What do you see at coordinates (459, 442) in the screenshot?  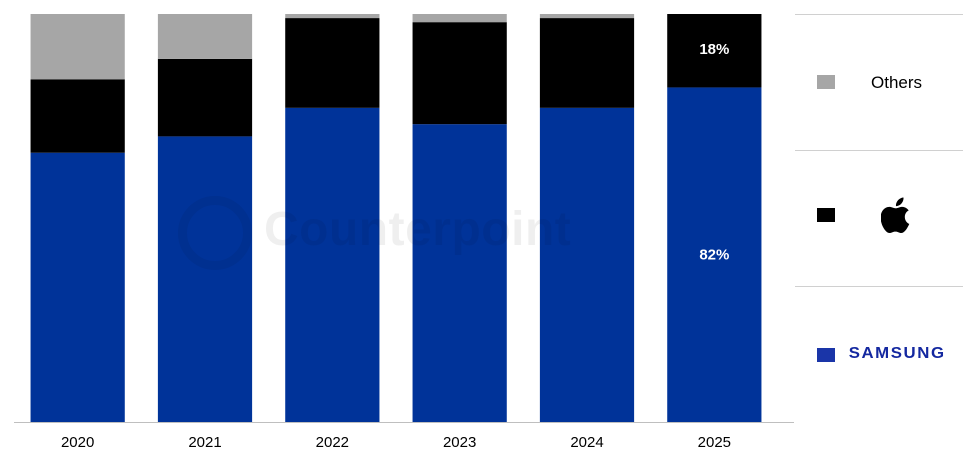 I see `x-tick-label-2023: 2023` at bounding box center [459, 442].